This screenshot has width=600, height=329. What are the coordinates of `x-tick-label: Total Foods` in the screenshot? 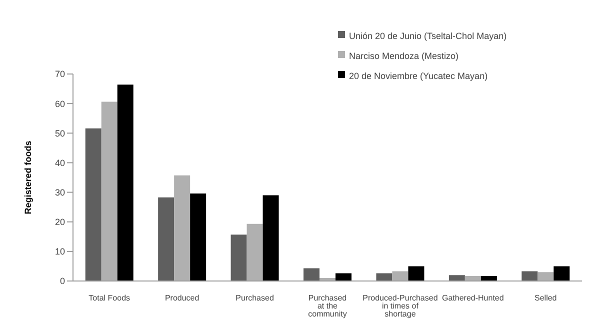 It's located at (109, 298).